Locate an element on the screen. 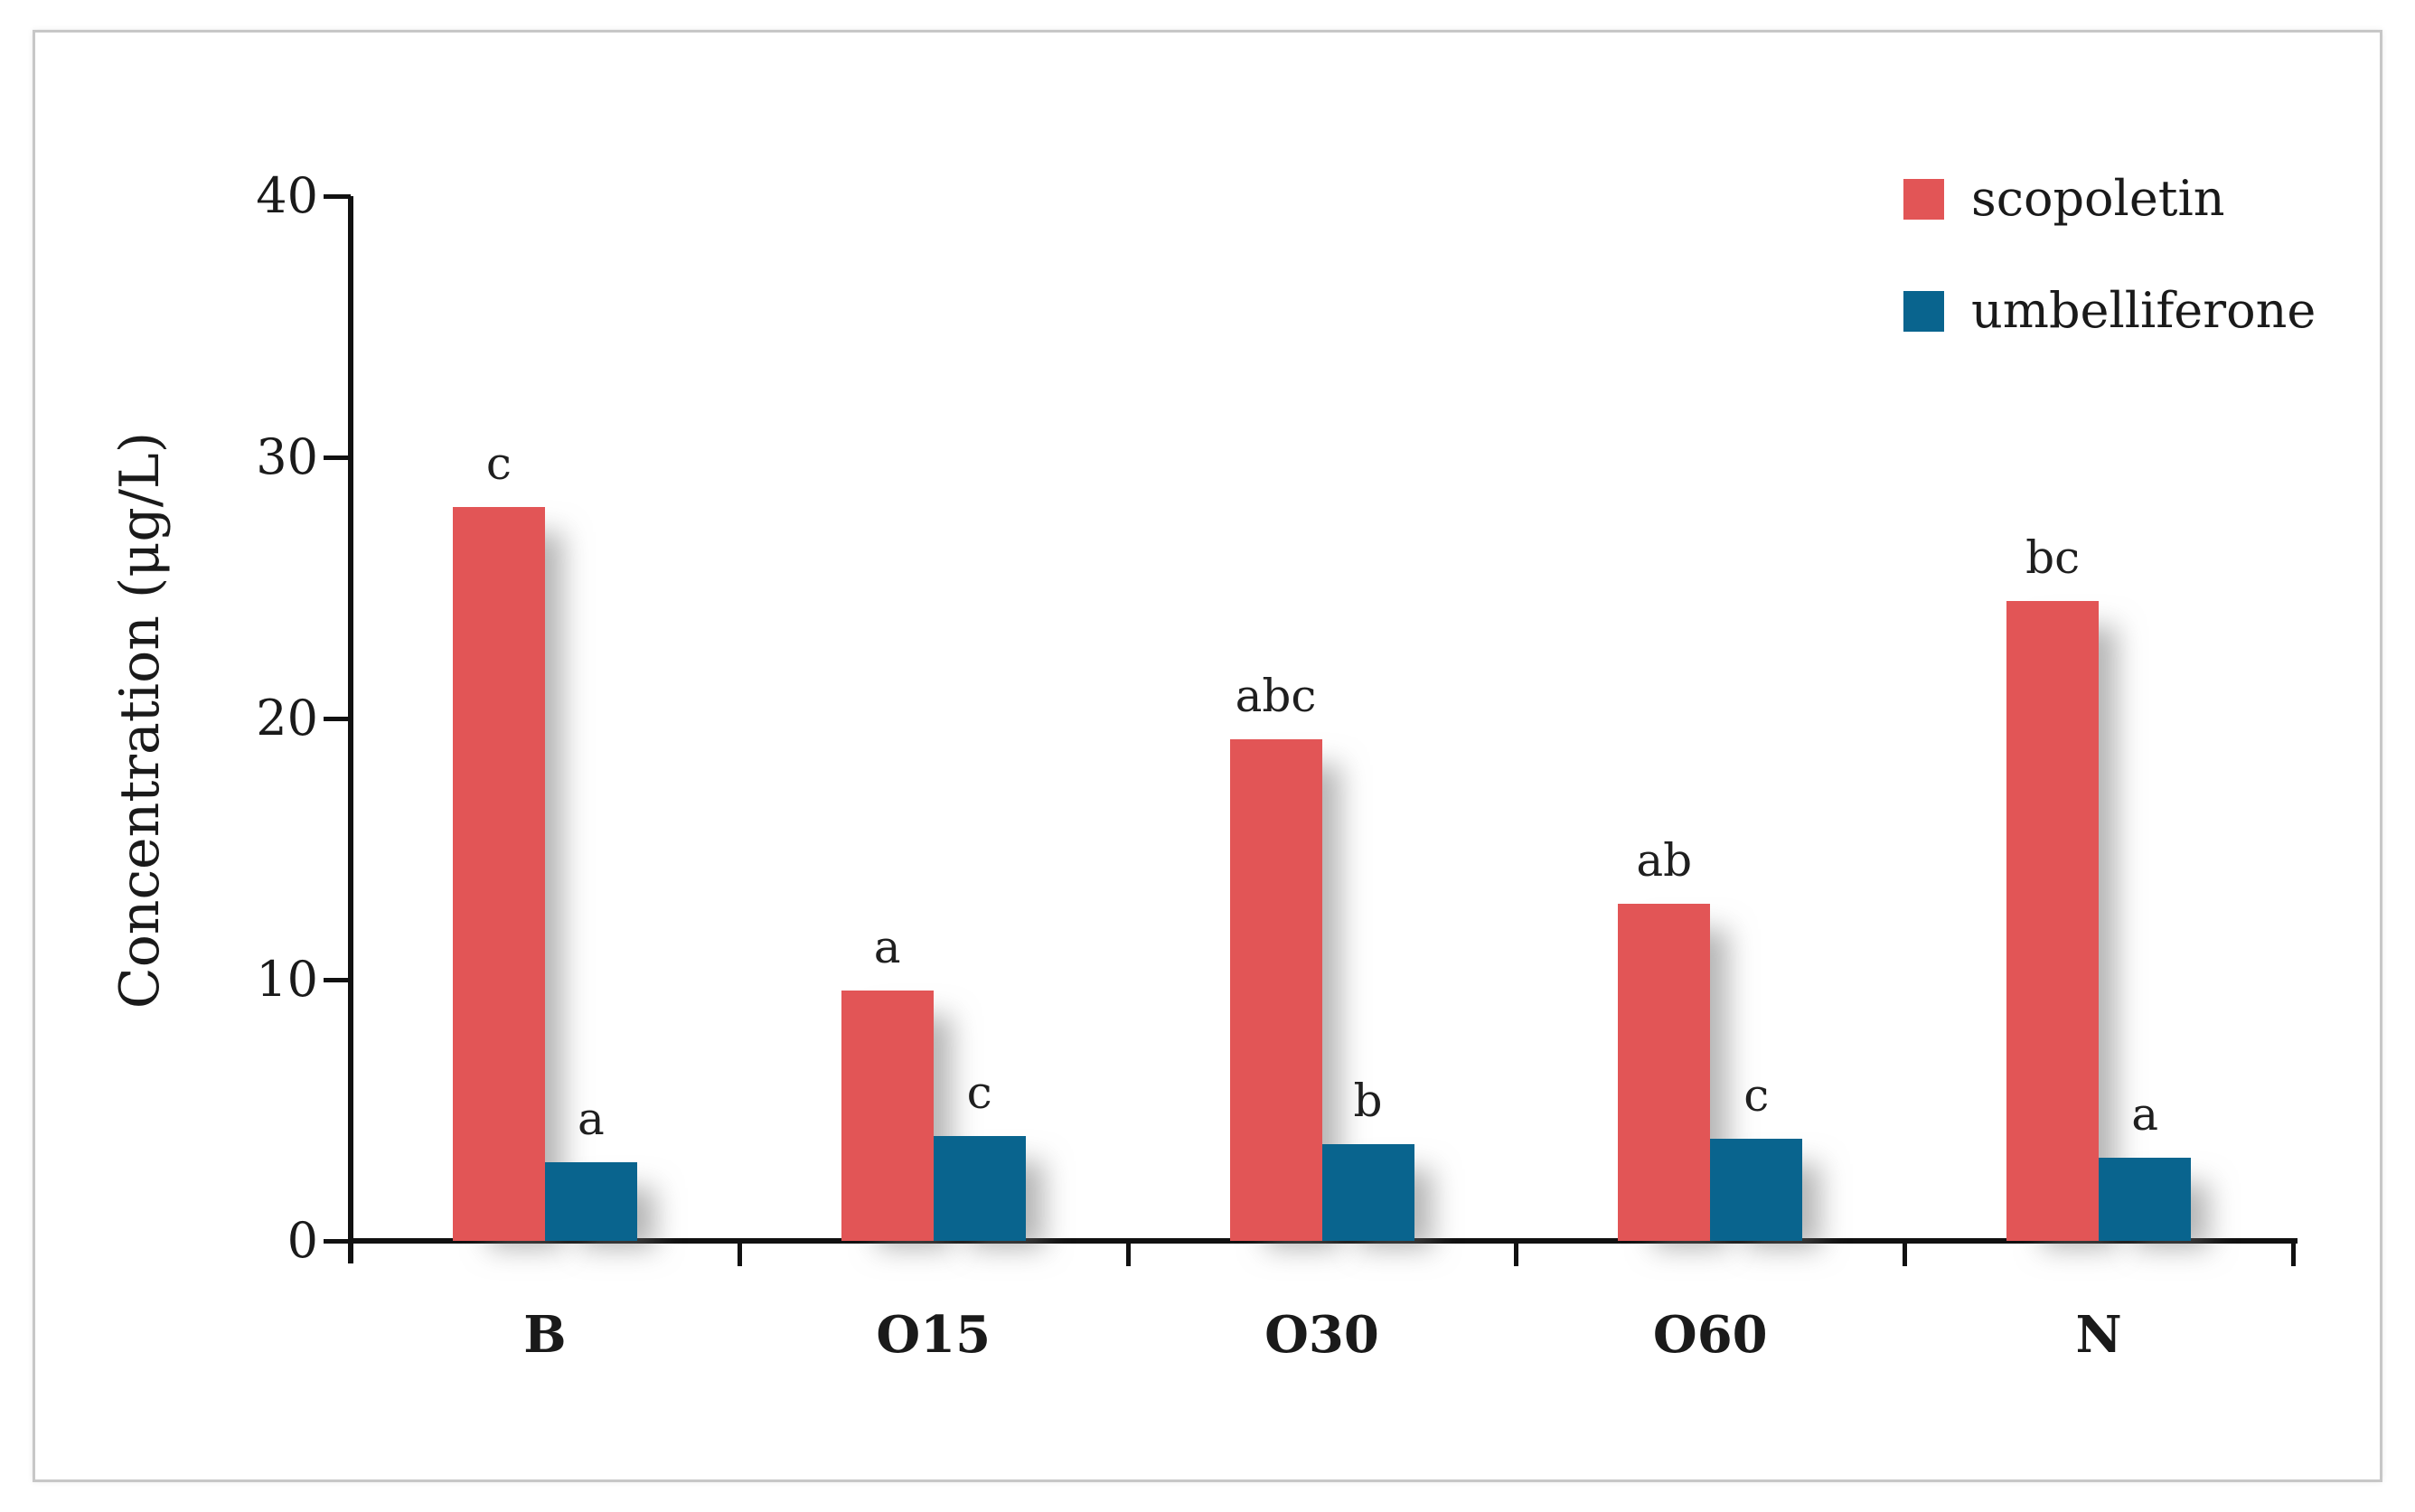 The height and width of the screenshot is (1512, 2415). legend-item-scopoletin: scopoletin is located at coordinates (2064, 199).